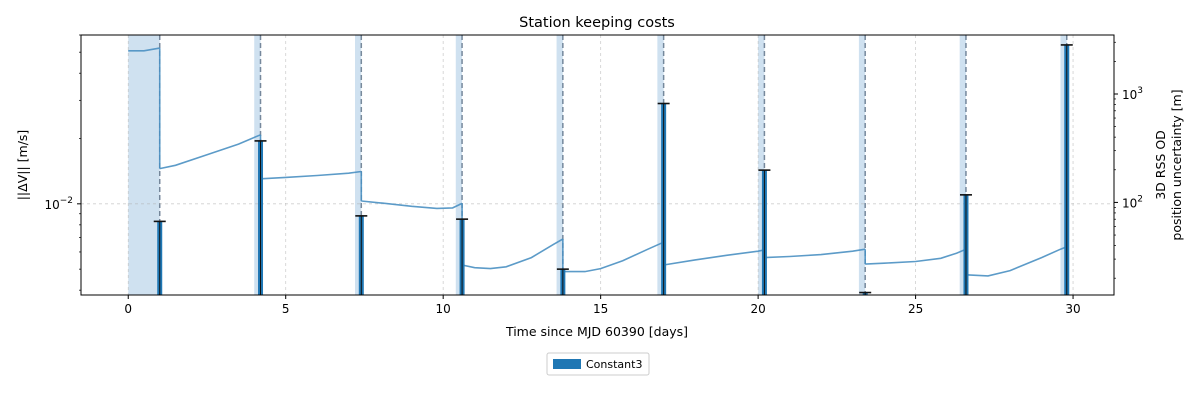 The image size is (1200, 400). I want to click on x-axis-ticks: 0 5 10 15 20 25 30, so click(602, 305).